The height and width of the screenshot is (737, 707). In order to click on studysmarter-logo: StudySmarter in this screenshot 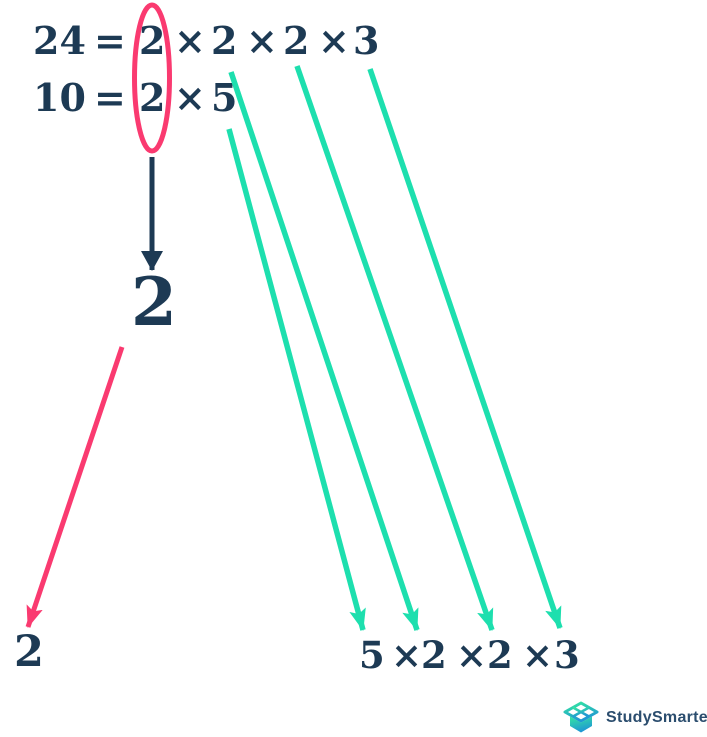, I will do `click(635, 717)`.